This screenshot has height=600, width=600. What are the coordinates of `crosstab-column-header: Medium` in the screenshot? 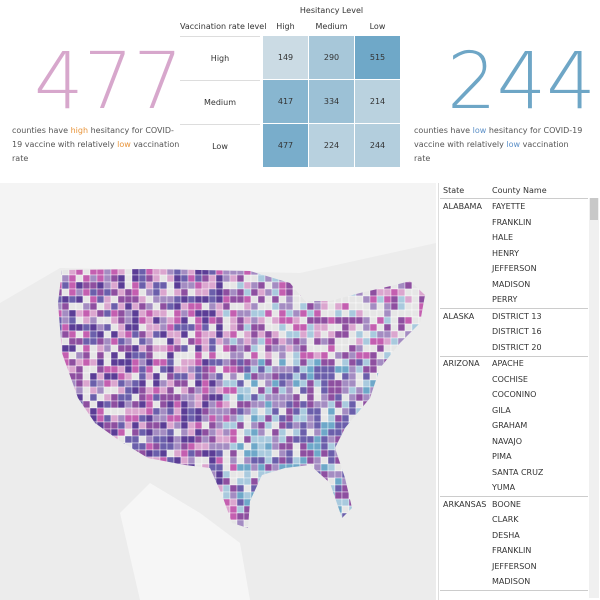 It's located at (331, 26).